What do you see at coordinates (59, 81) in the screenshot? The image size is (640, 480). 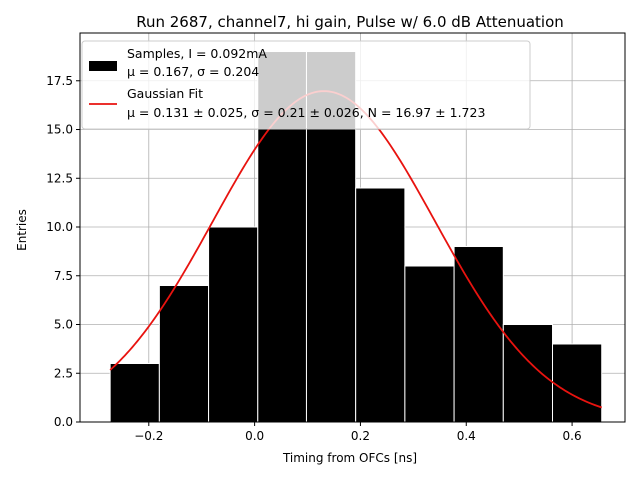 I see `y-tick-label: 17.5` at bounding box center [59, 81].